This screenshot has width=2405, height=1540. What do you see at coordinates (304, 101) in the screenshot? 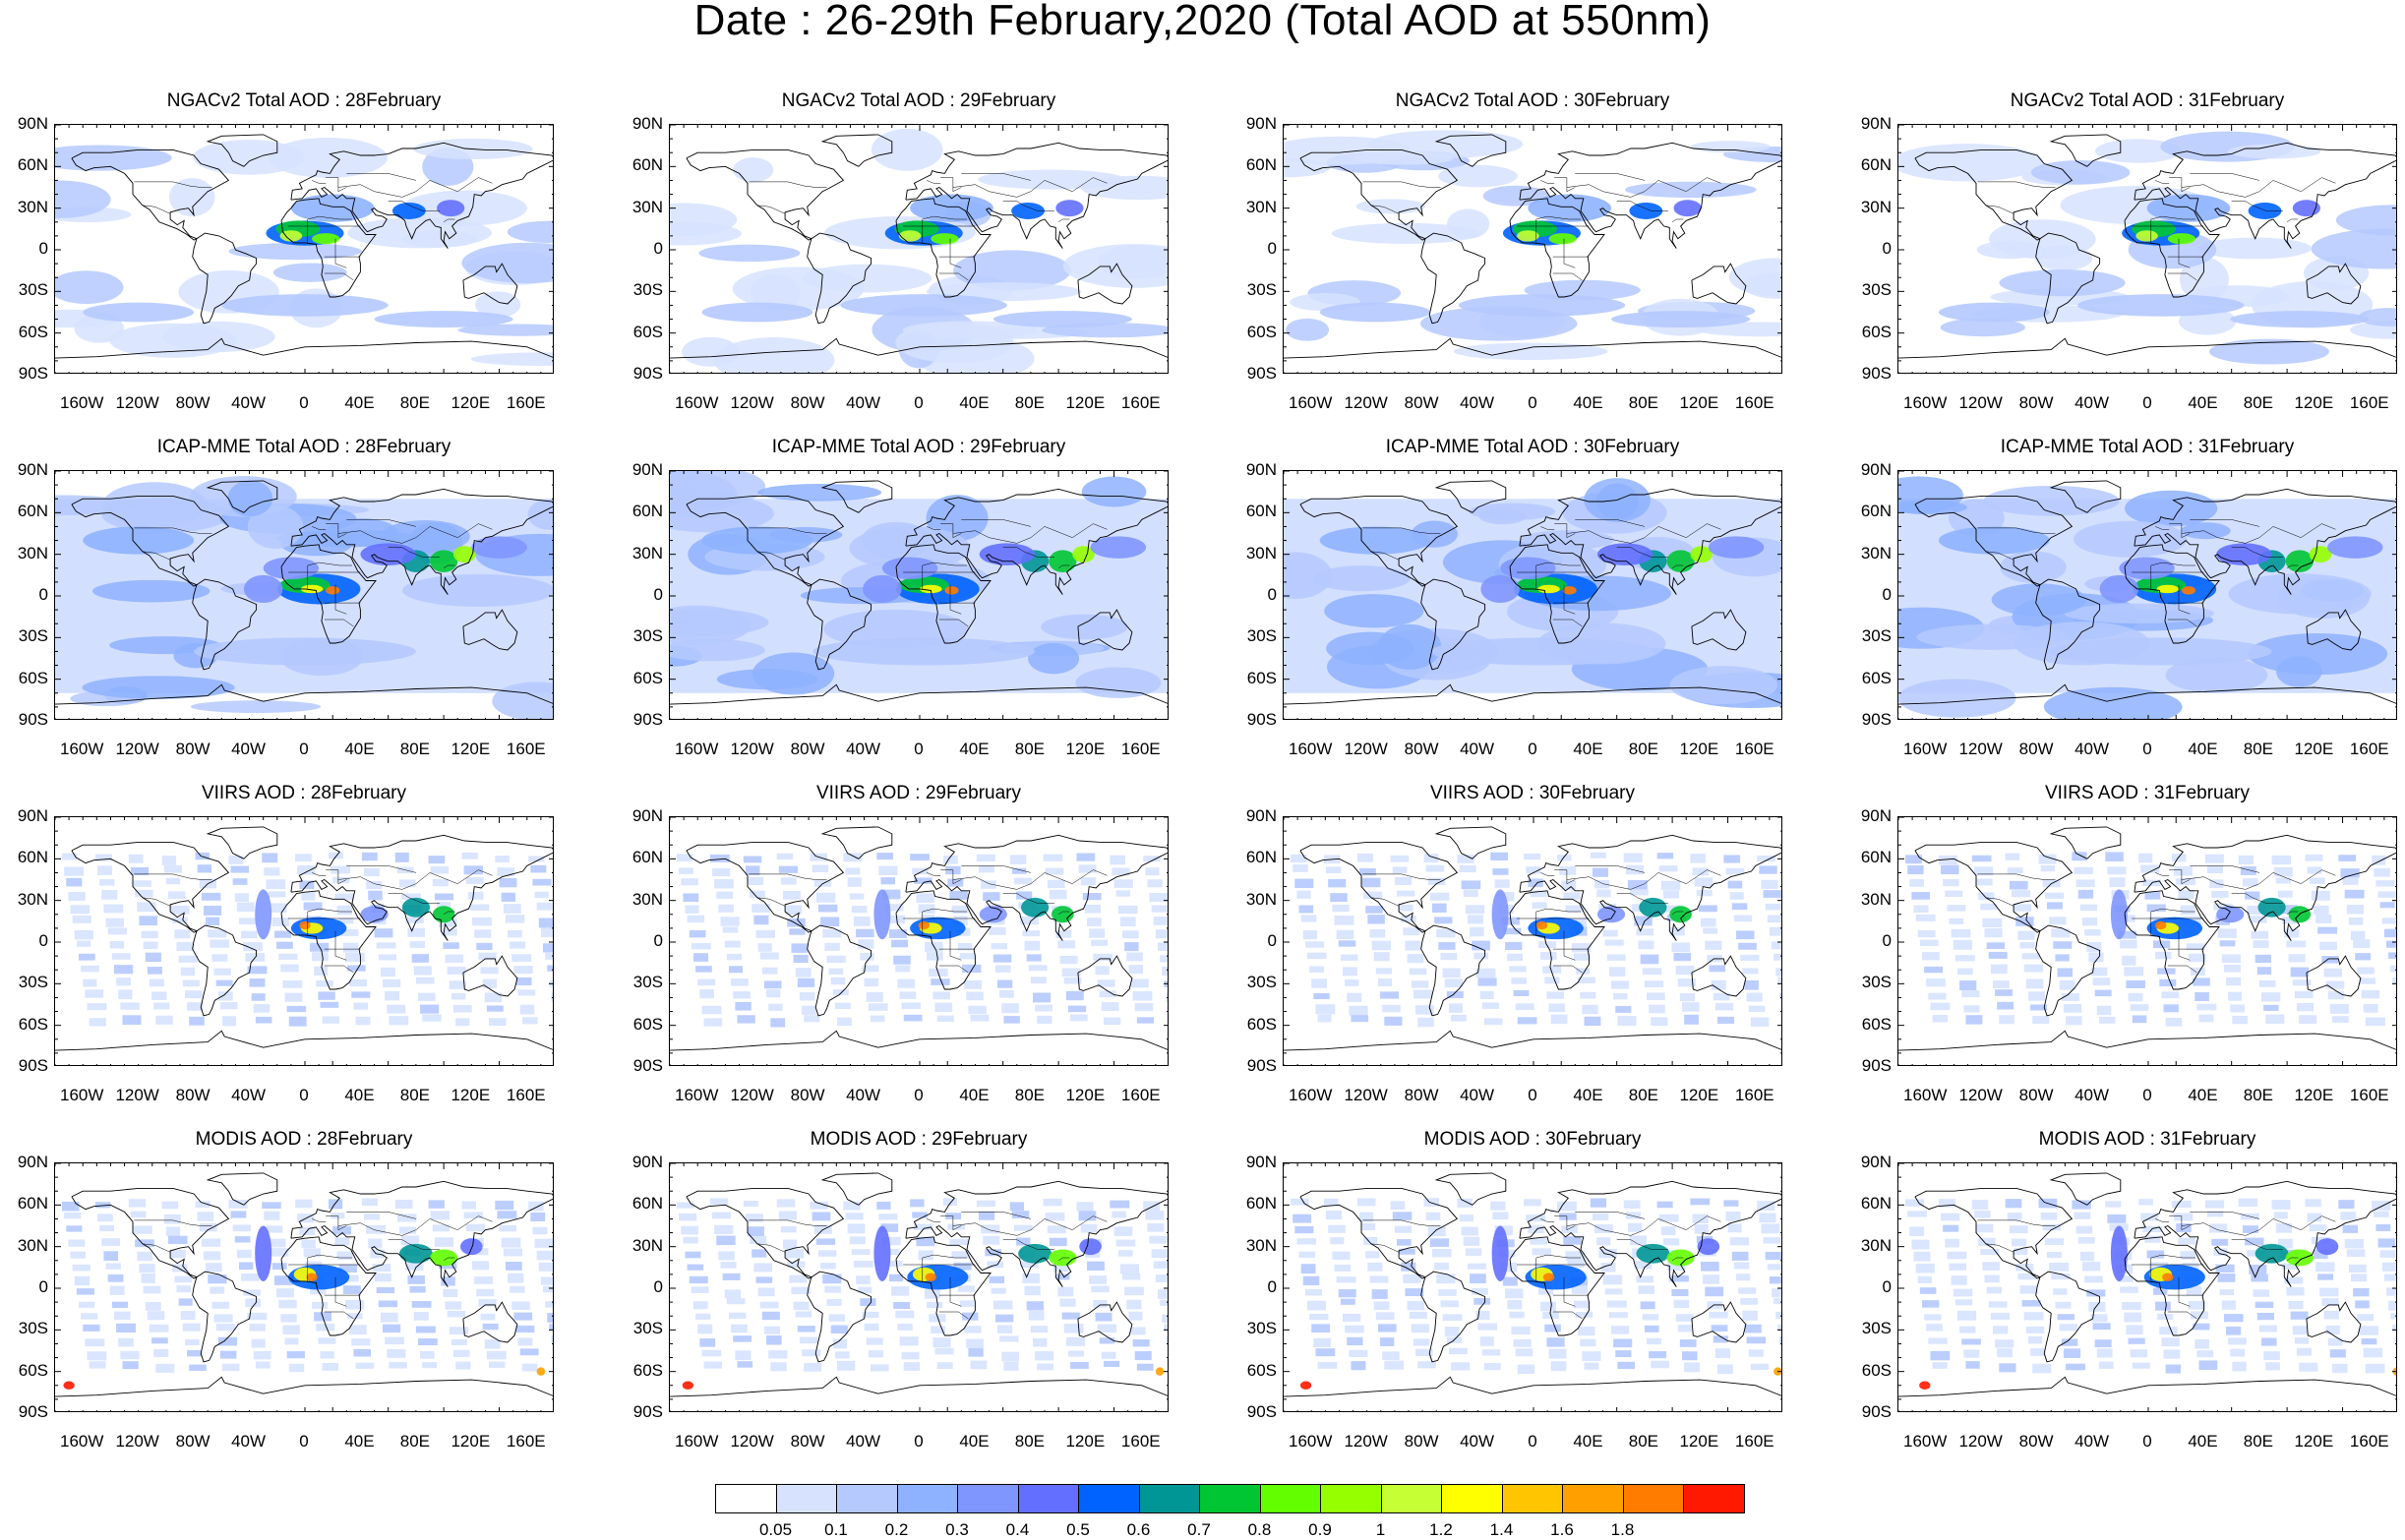
I see `panel-title: NGACv2 Total AOD : 28February` at bounding box center [304, 101].